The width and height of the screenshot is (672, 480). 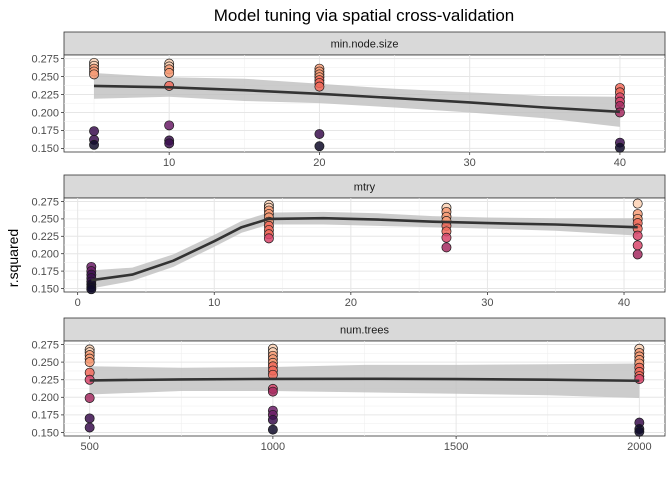 What do you see at coordinates (78, 303) in the screenshot?
I see `x-tick-label: 0` at bounding box center [78, 303].